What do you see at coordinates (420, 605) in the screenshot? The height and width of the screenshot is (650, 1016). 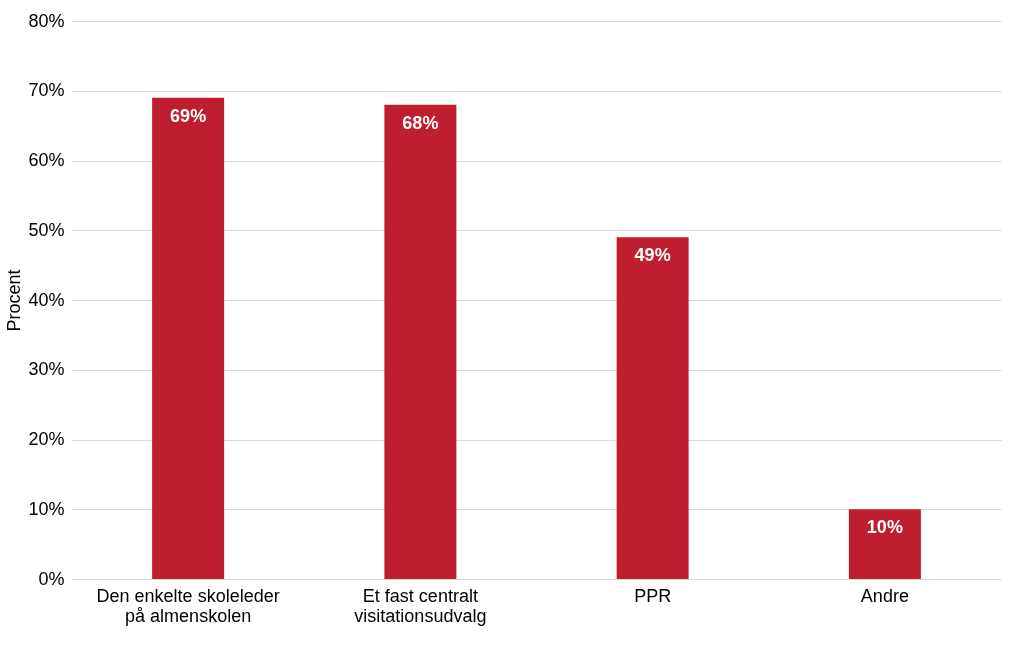 I see `x-tick-label: Et fast centralt visitationsudvalg` at bounding box center [420, 605].